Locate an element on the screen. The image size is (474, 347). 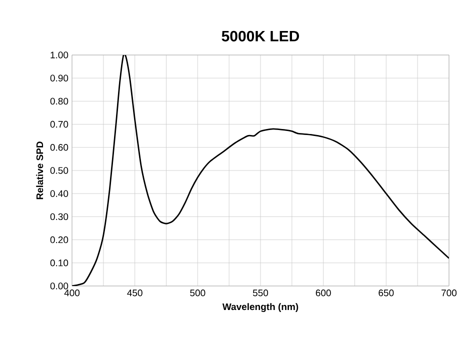
y-tick-label: 0.00 is located at coordinates (59, 286).